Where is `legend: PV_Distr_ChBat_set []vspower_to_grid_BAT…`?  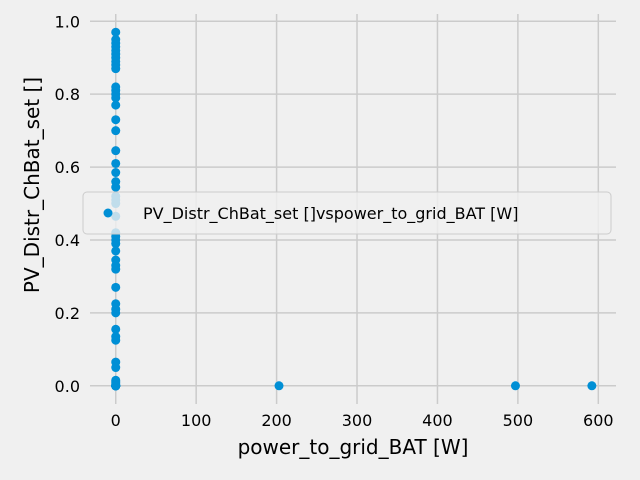
legend: PV_Distr_ChBat_set []vspower_to_grid_BAT… is located at coordinates (347, 213).